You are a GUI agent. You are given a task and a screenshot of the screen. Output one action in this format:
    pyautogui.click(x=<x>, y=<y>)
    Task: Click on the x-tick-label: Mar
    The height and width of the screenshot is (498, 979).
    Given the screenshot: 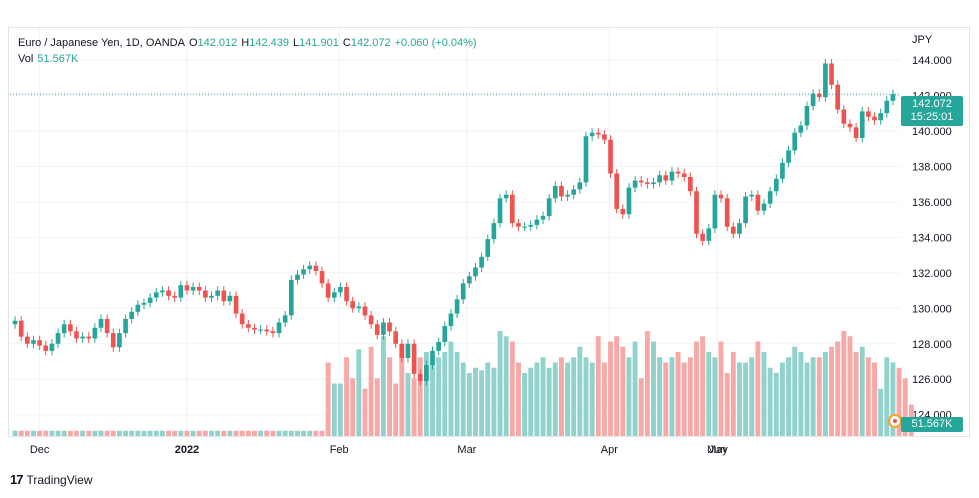 What is the action you would take?
    pyautogui.click(x=466, y=450)
    